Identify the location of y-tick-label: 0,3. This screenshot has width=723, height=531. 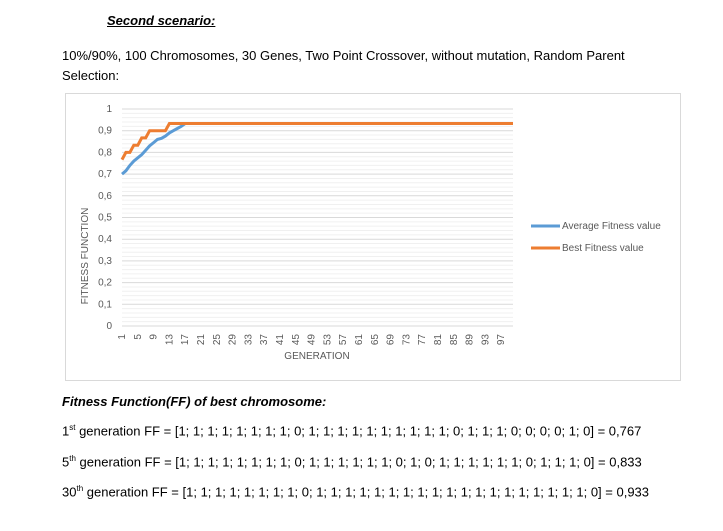
(105, 261).